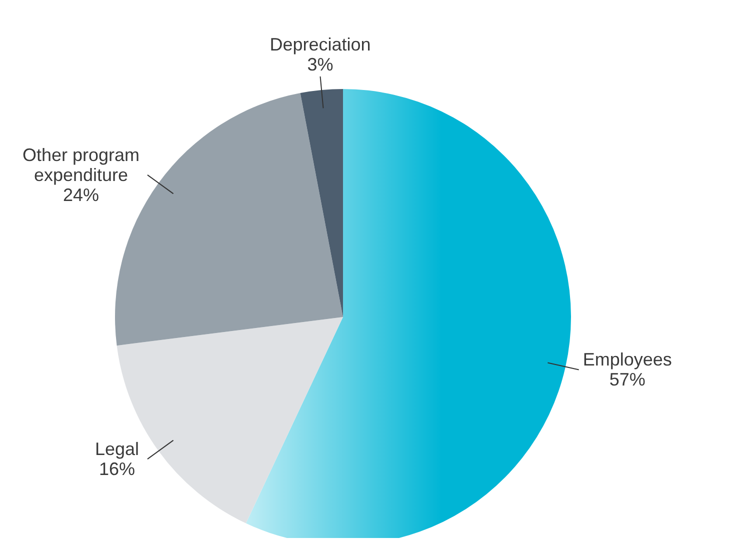 The height and width of the screenshot is (546, 730). Describe the element at coordinates (81, 164) in the screenshot. I see `slice-label: Other program expenditure` at that location.